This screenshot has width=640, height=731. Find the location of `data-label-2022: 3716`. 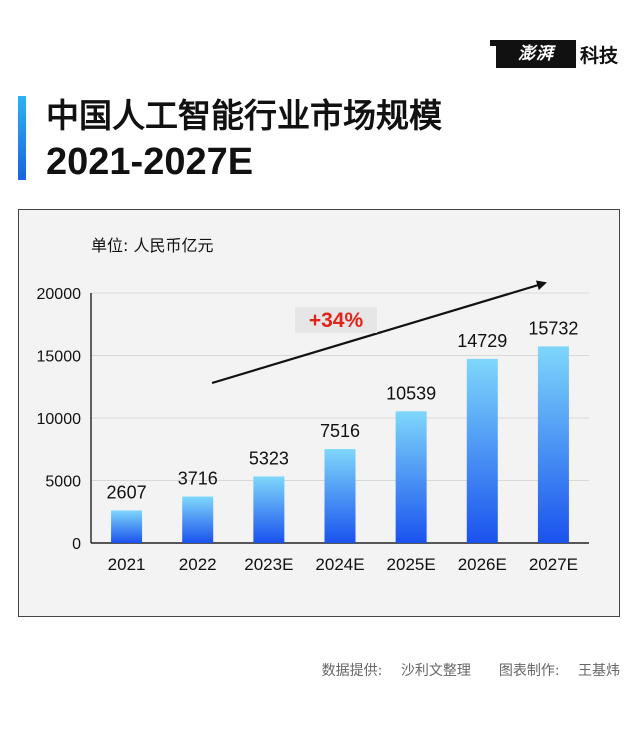

data-label-2022: 3716 is located at coordinates (198, 479).